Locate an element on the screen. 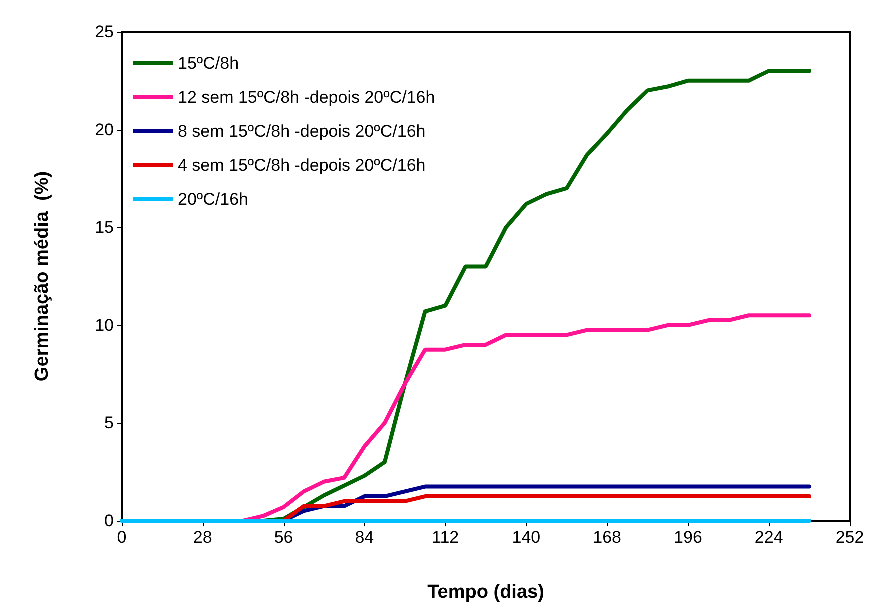 The image size is (875, 611). x-tick-label: 84 is located at coordinates (364, 537).